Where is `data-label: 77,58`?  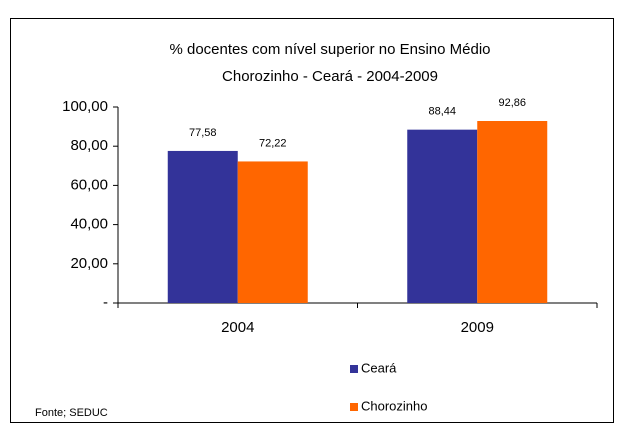 data-label: 77,58 is located at coordinates (203, 133).